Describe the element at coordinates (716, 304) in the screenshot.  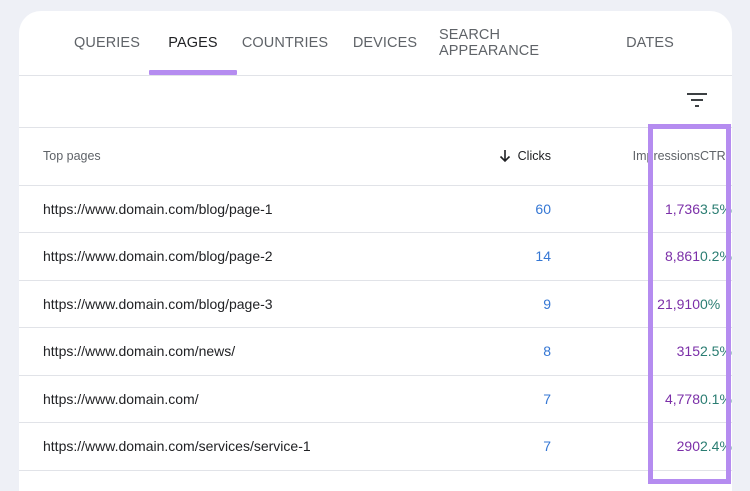
I see `ctr-value: 0%` at that location.